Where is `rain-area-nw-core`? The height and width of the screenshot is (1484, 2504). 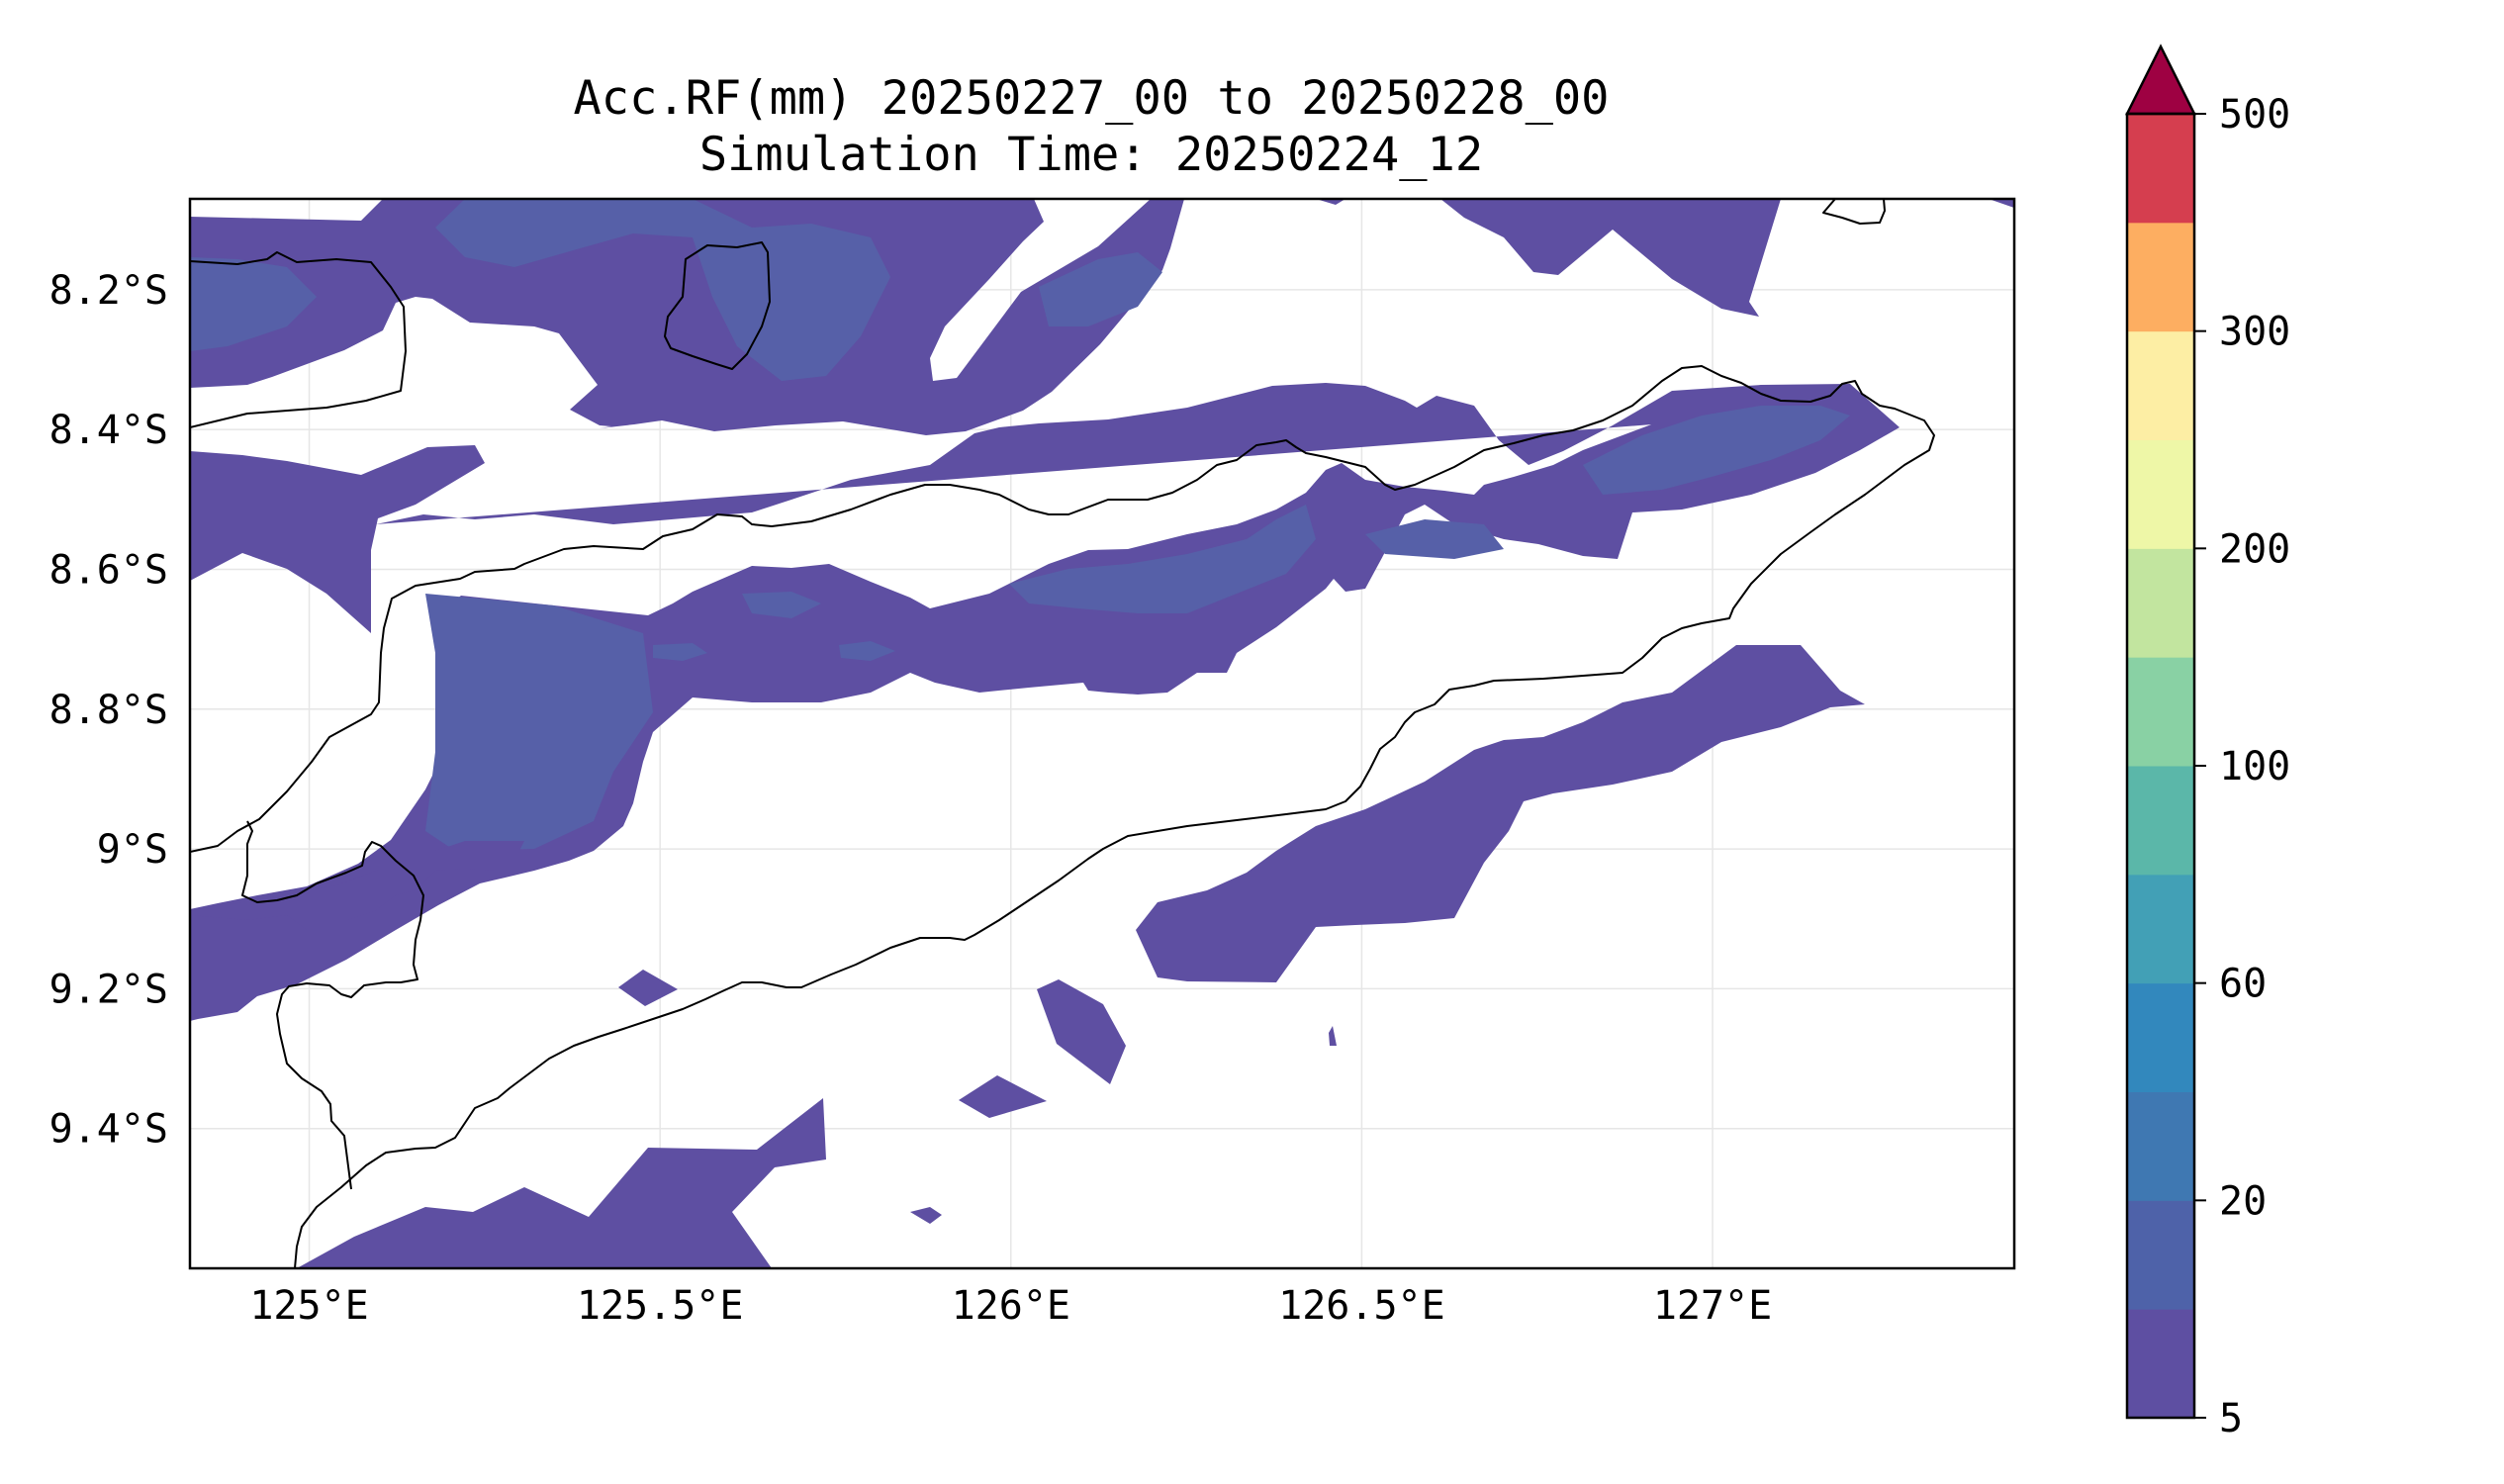
rain-area-nw-core is located at coordinates (662, 290).